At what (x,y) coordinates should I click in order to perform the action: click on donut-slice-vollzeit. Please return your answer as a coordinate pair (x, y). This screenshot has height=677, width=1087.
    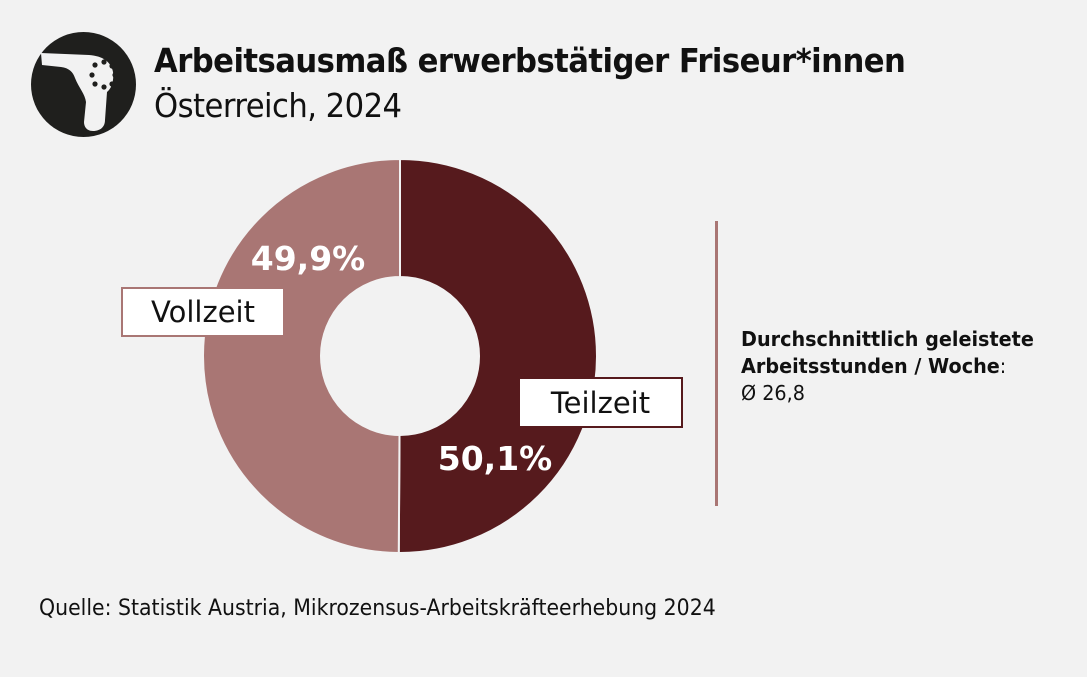
    Looking at the image, I should click on (301, 356).